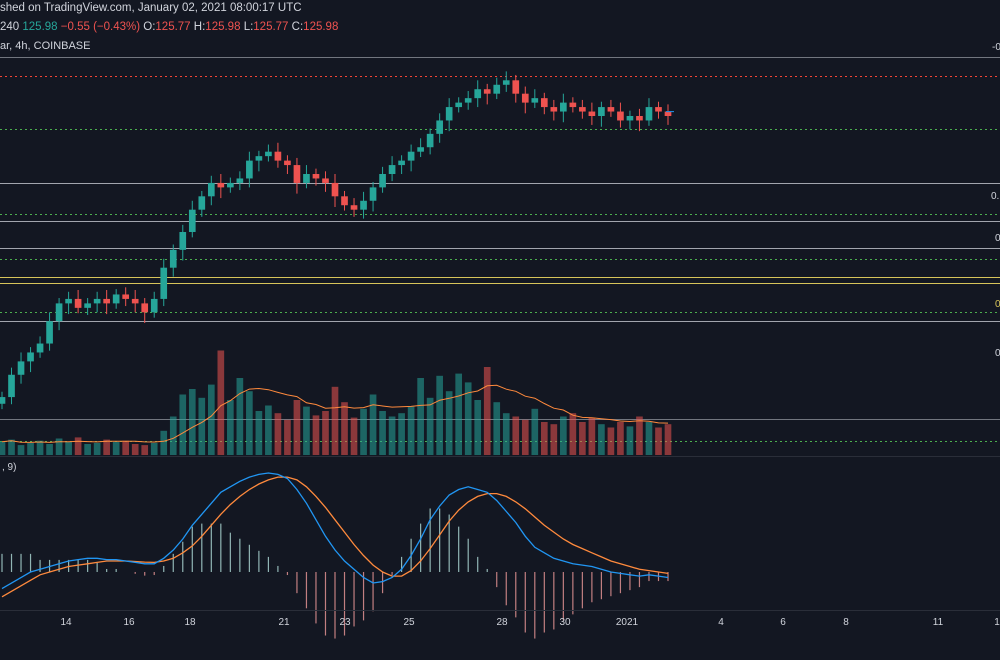 The image size is (1000, 660). I want to click on change-value: −0.55 (−0.43%), so click(100, 27).